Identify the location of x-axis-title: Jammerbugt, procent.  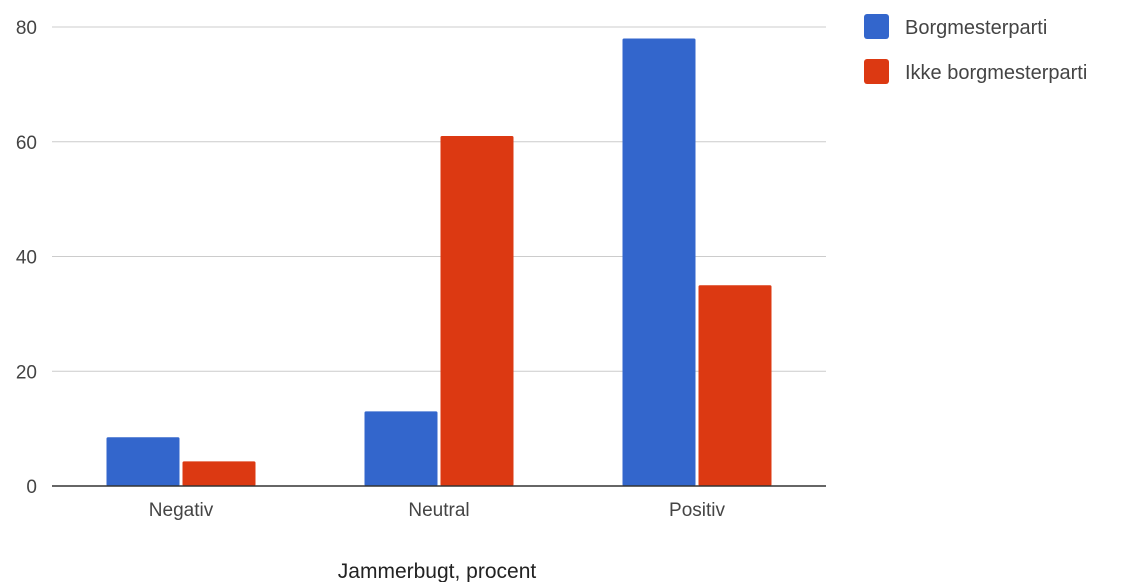
(437, 571).